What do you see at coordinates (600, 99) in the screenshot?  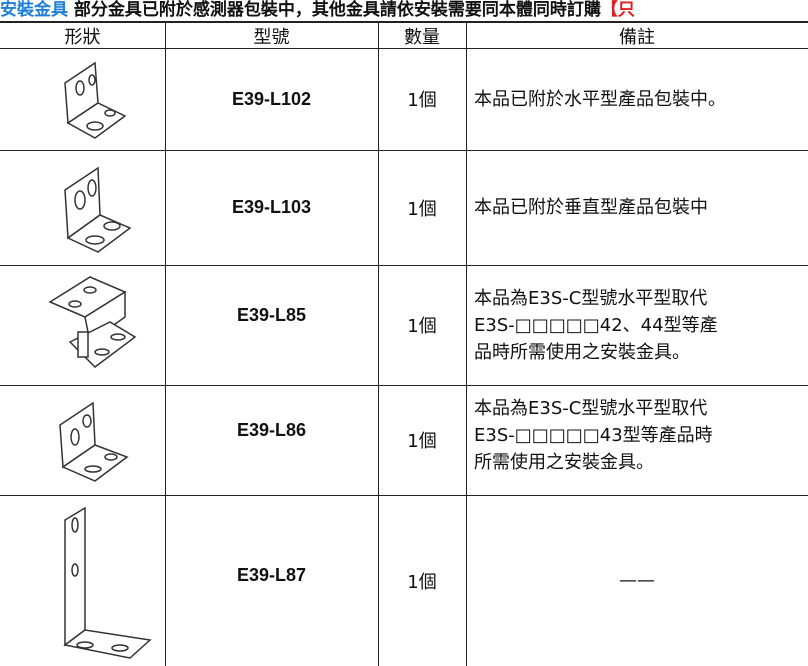 I see `note-line: 本品已附於水平型產品包裝中。` at bounding box center [600, 99].